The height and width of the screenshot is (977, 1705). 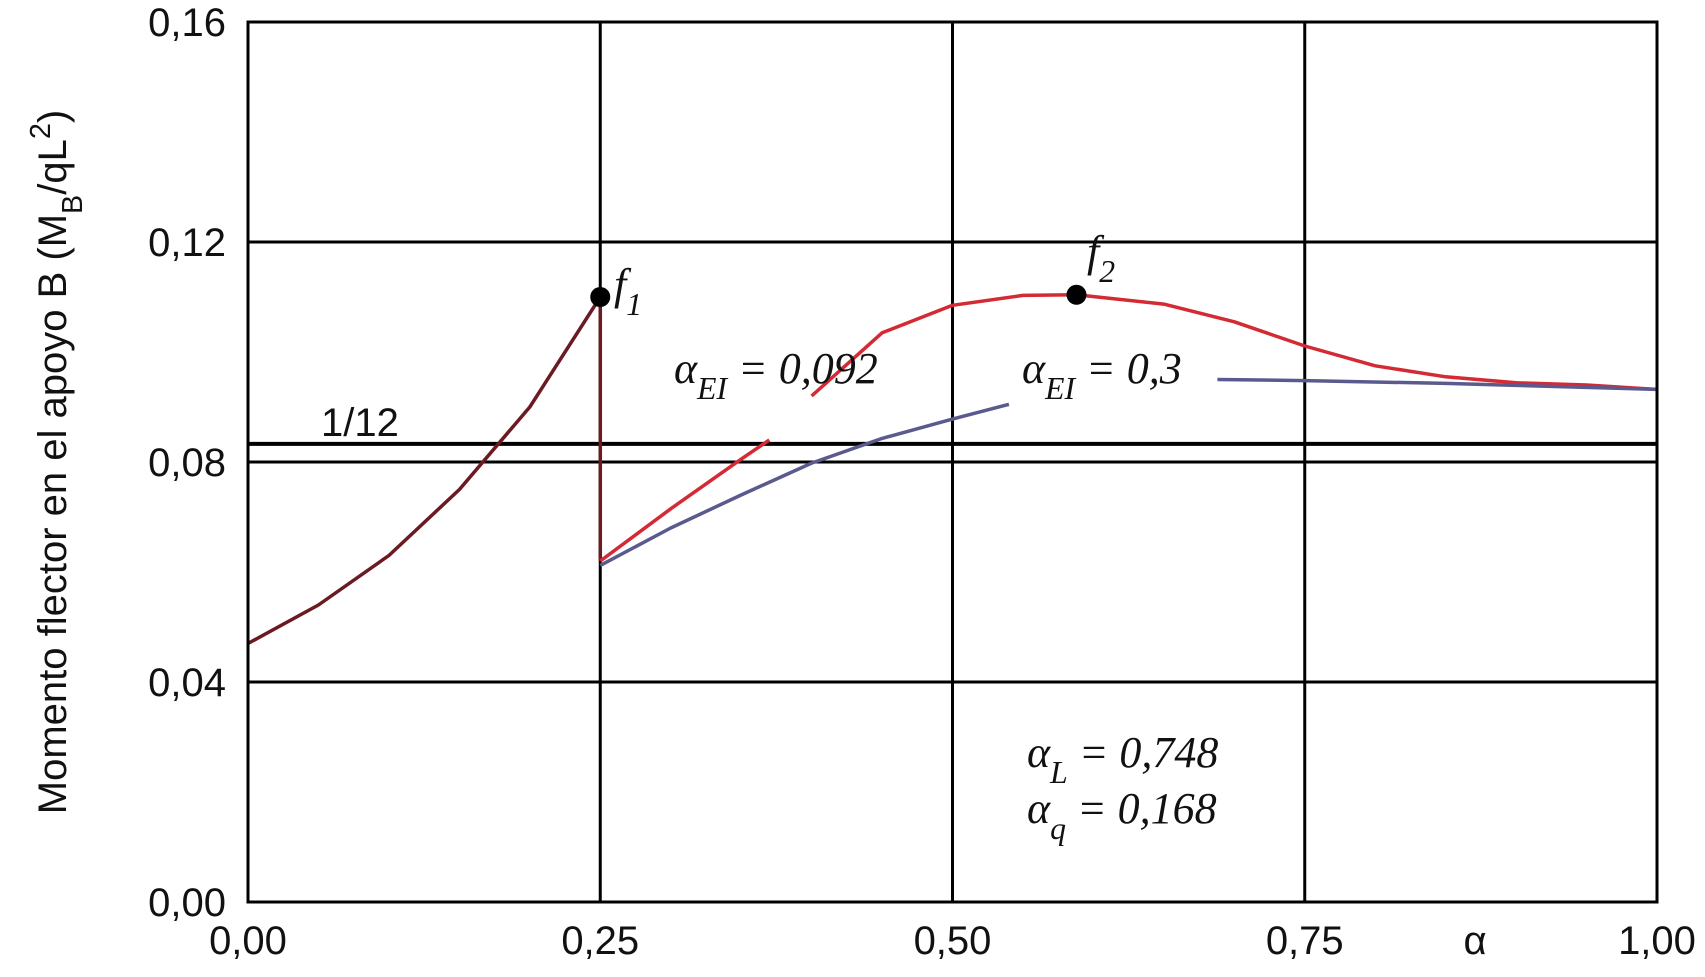 I want to click on y-tick-label: 0,04, so click(x=187, y=683).